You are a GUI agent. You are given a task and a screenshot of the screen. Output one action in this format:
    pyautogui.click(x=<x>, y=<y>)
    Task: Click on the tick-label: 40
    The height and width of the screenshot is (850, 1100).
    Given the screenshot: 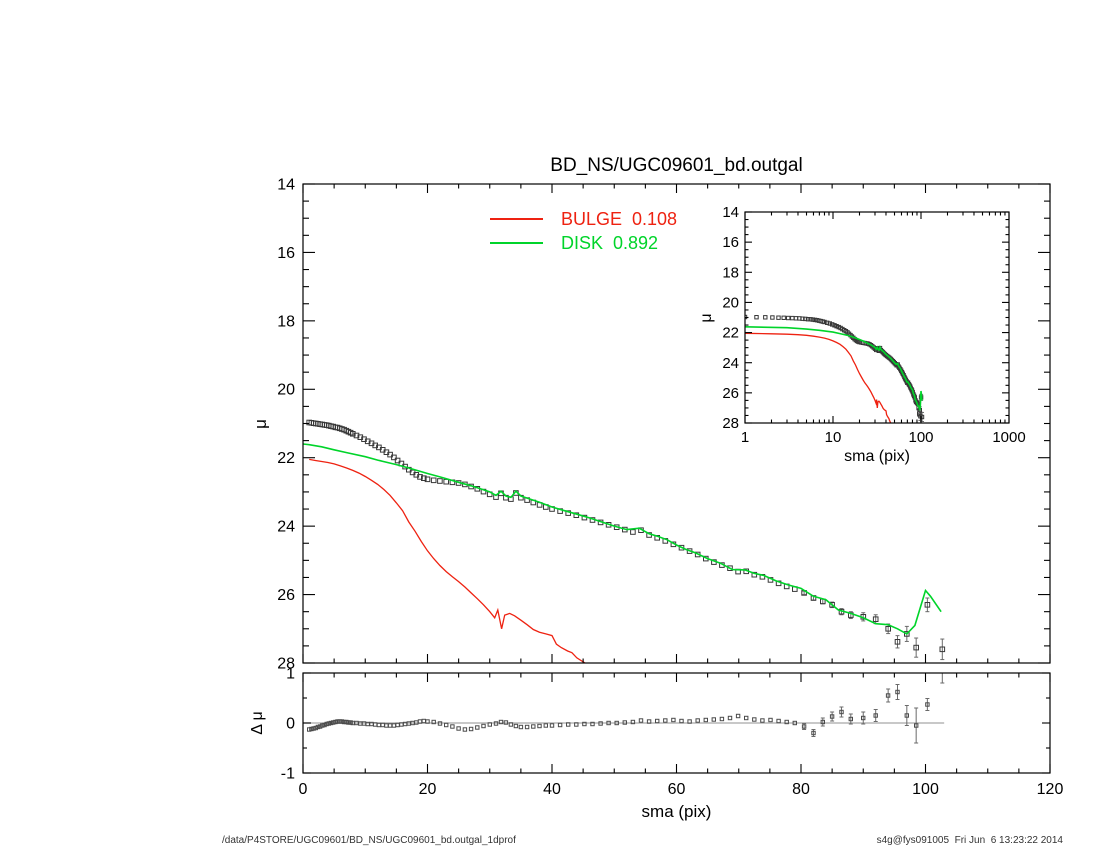 What is the action you would take?
    pyautogui.click(x=552, y=789)
    